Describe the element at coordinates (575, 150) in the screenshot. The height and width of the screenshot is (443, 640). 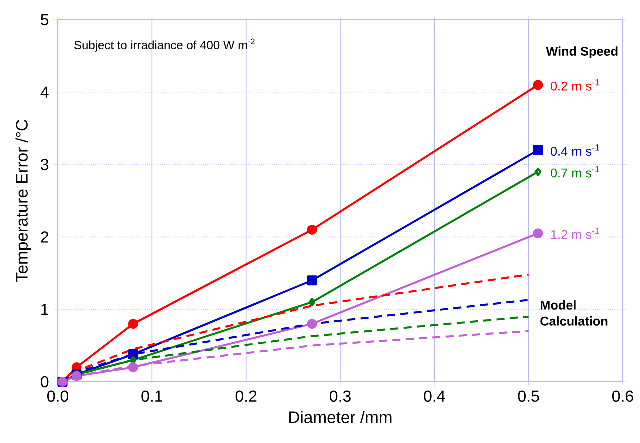
I see `series-label: 0.4 m s$^{-1}$` at that location.